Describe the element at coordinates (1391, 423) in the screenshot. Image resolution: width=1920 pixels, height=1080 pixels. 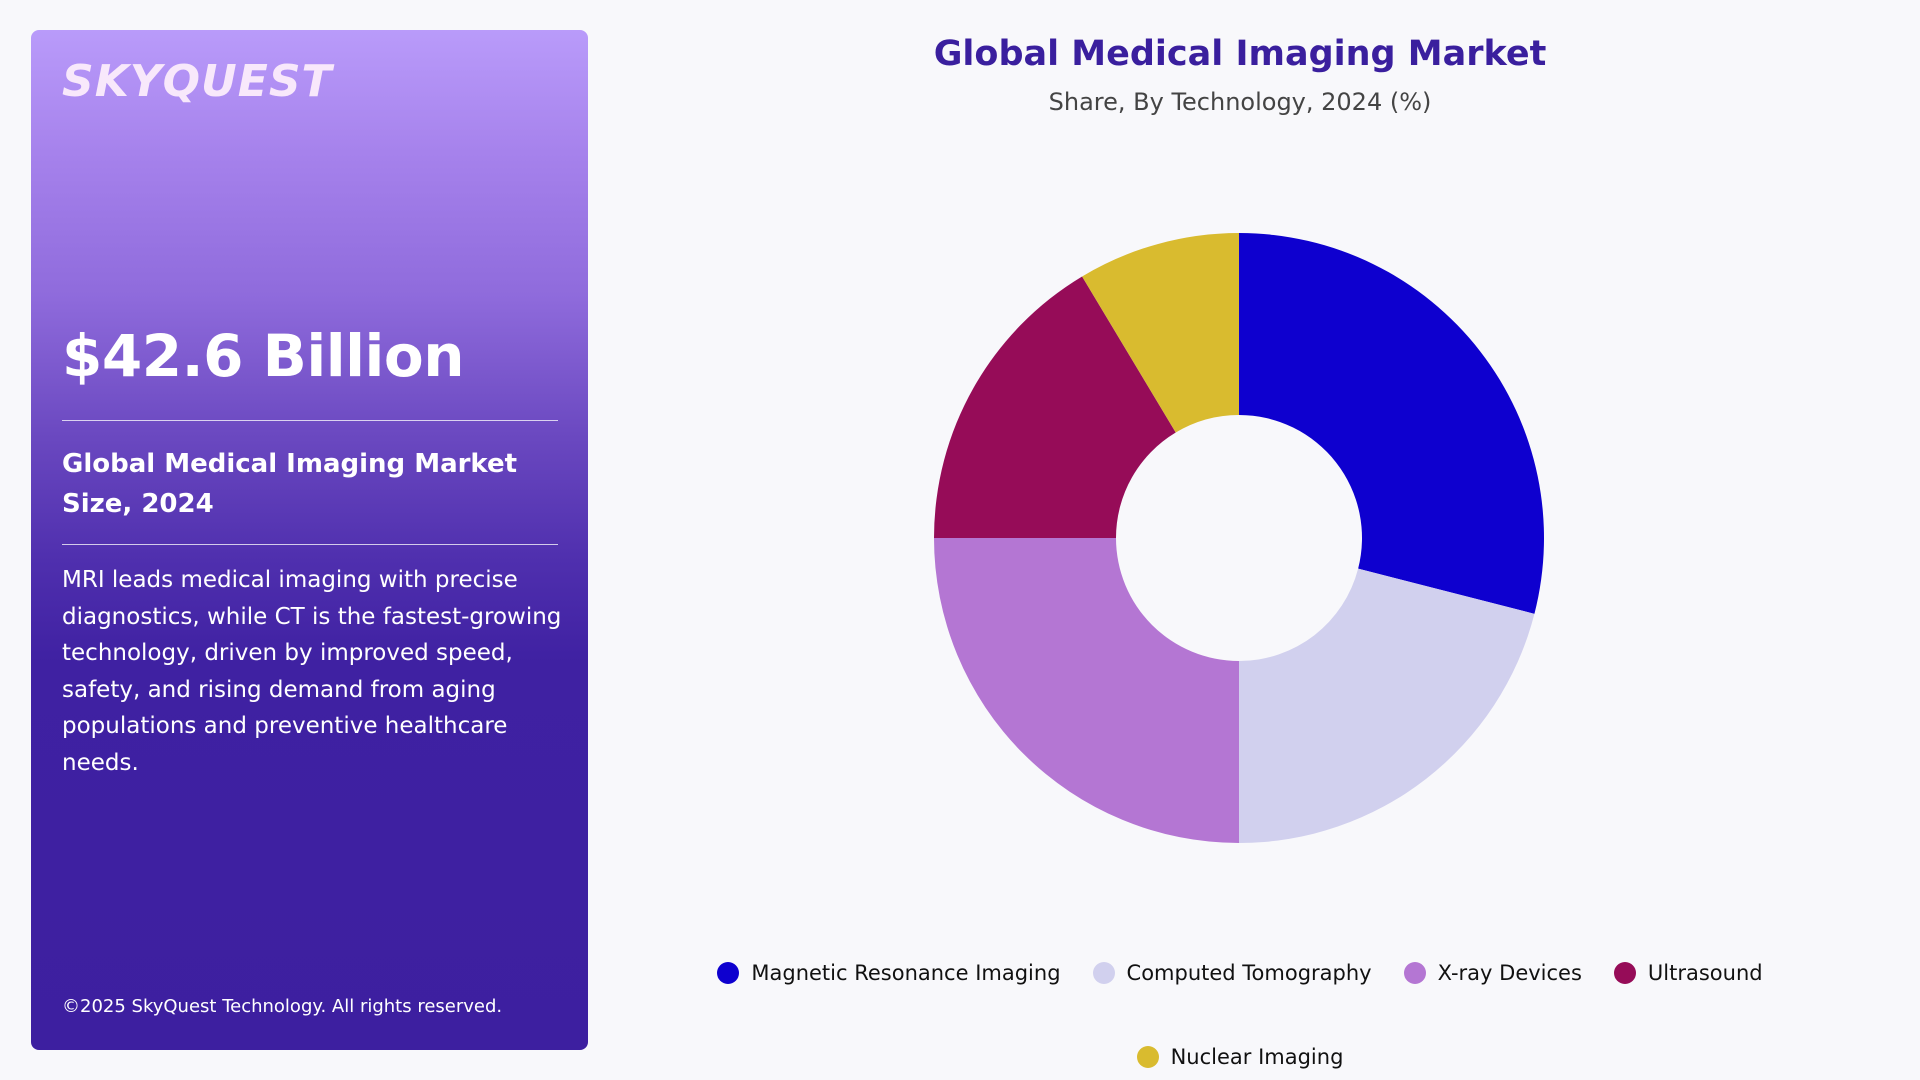
I see `donut-slice-magnetic-resonance-imaging` at that location.